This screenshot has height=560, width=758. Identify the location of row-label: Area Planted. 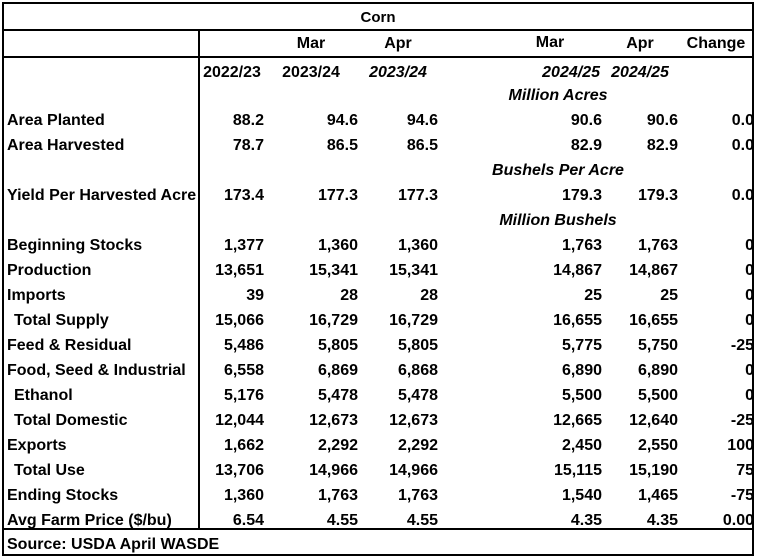
(56, 120).